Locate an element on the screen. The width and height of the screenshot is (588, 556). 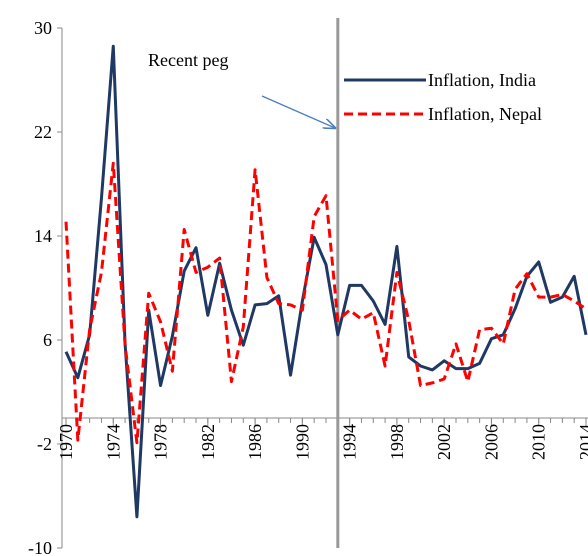
x-tick-label: 1994 is located at coordinates (350, 442).